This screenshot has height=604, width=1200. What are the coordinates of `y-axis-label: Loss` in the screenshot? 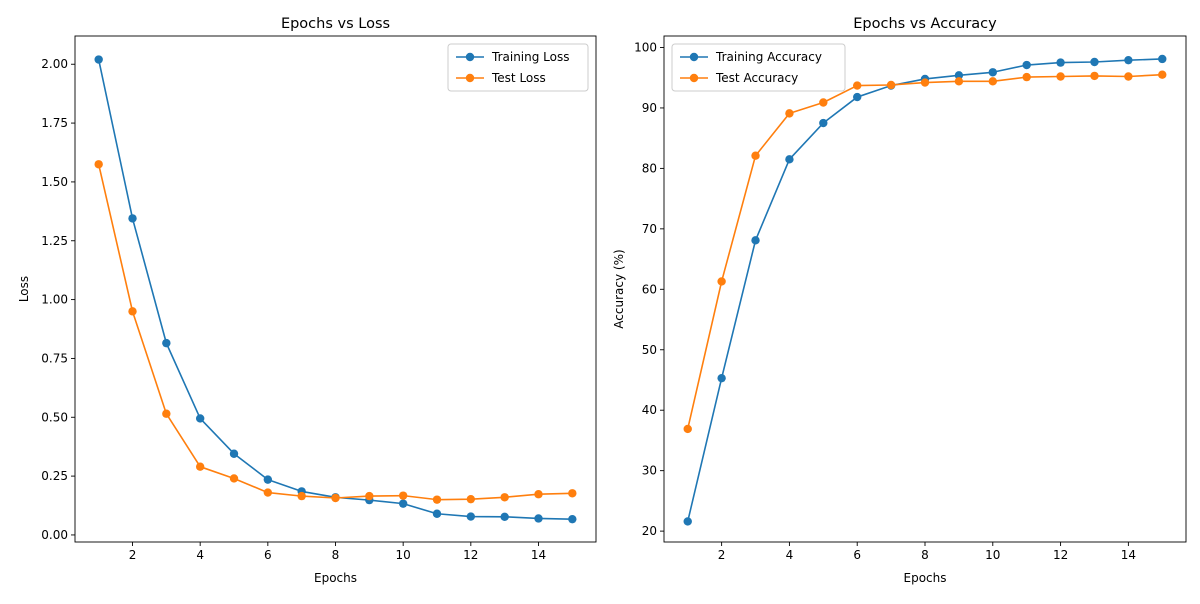 It's located at (24, 289).